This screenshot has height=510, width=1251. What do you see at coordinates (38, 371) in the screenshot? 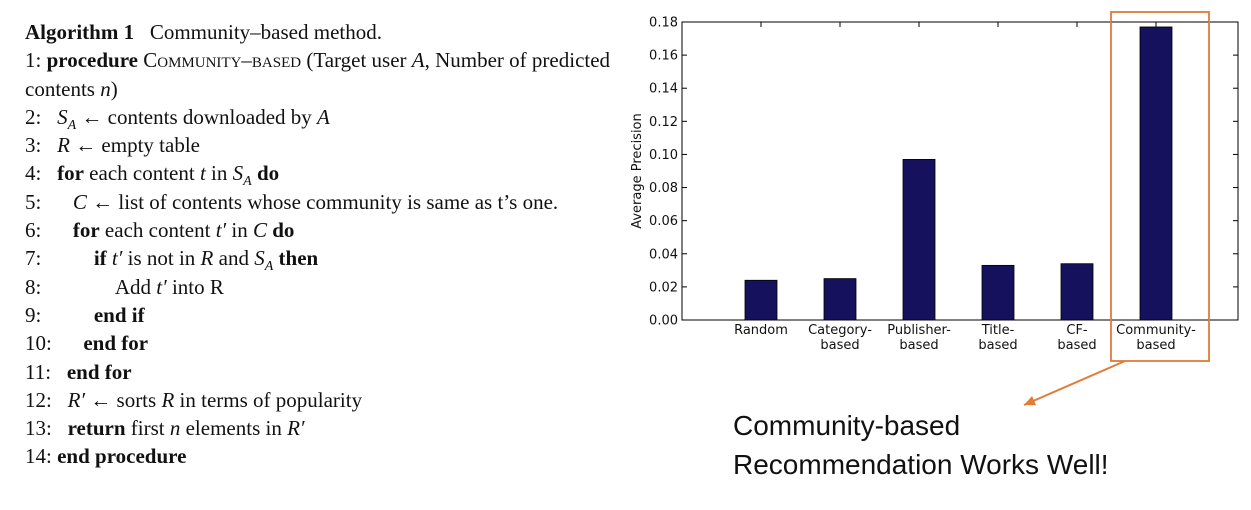
I see `line-number: 11:` at bounding box center [38, 371].